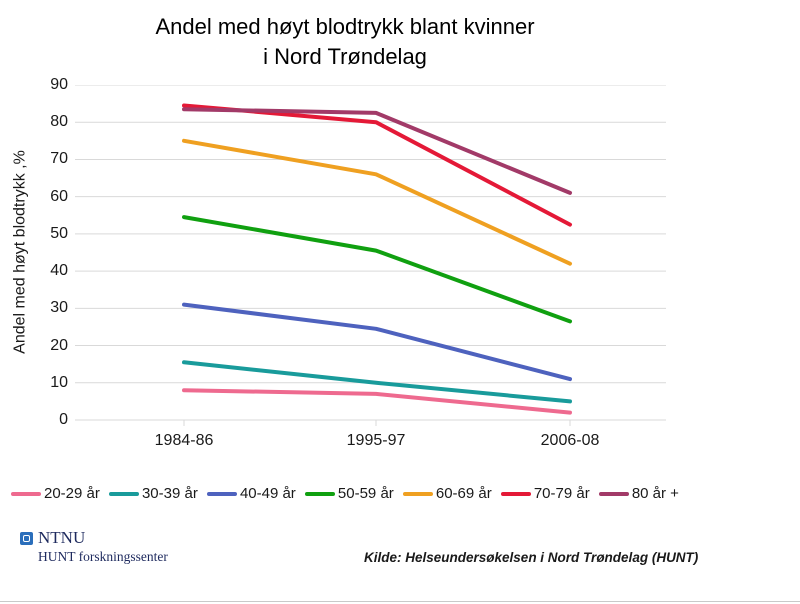  I want to click on chart-title-line1: Andel med høyt blodtrykk blant kvinner, so click(345, 26).